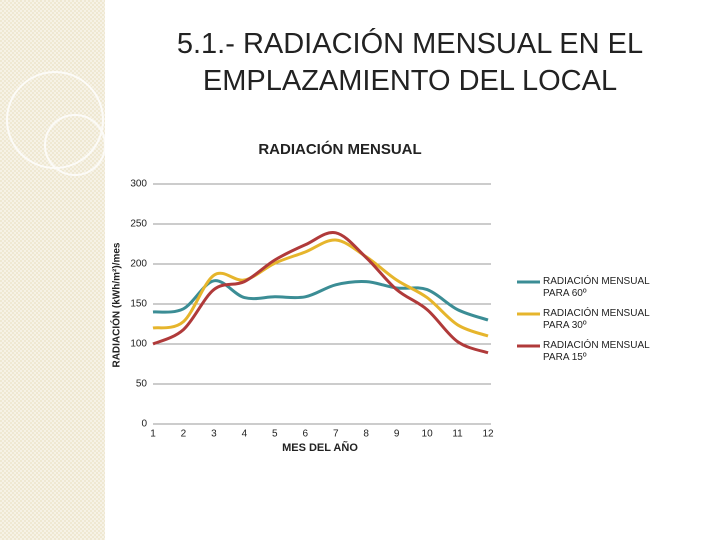  What do you see at coordinates (428, 434) in the screenshot?
I see `x-tick-label: 10` at bounding box center [428, 434].